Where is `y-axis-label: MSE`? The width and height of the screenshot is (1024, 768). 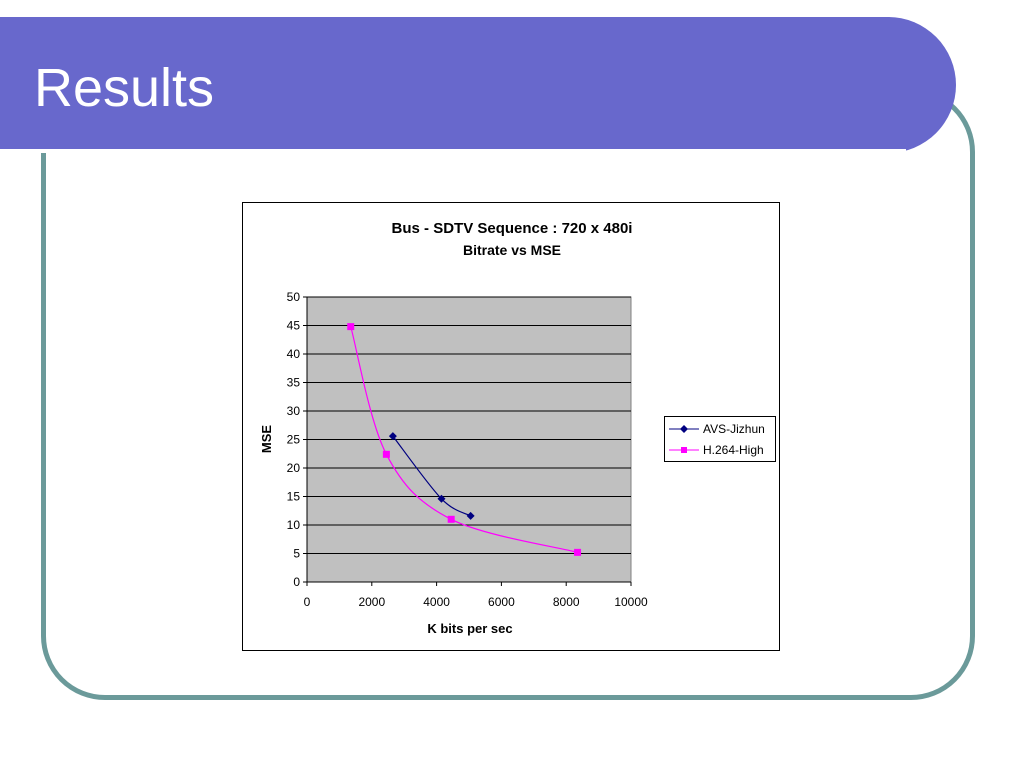
y-axis-label: MSE is located at coordinates (266, 439).